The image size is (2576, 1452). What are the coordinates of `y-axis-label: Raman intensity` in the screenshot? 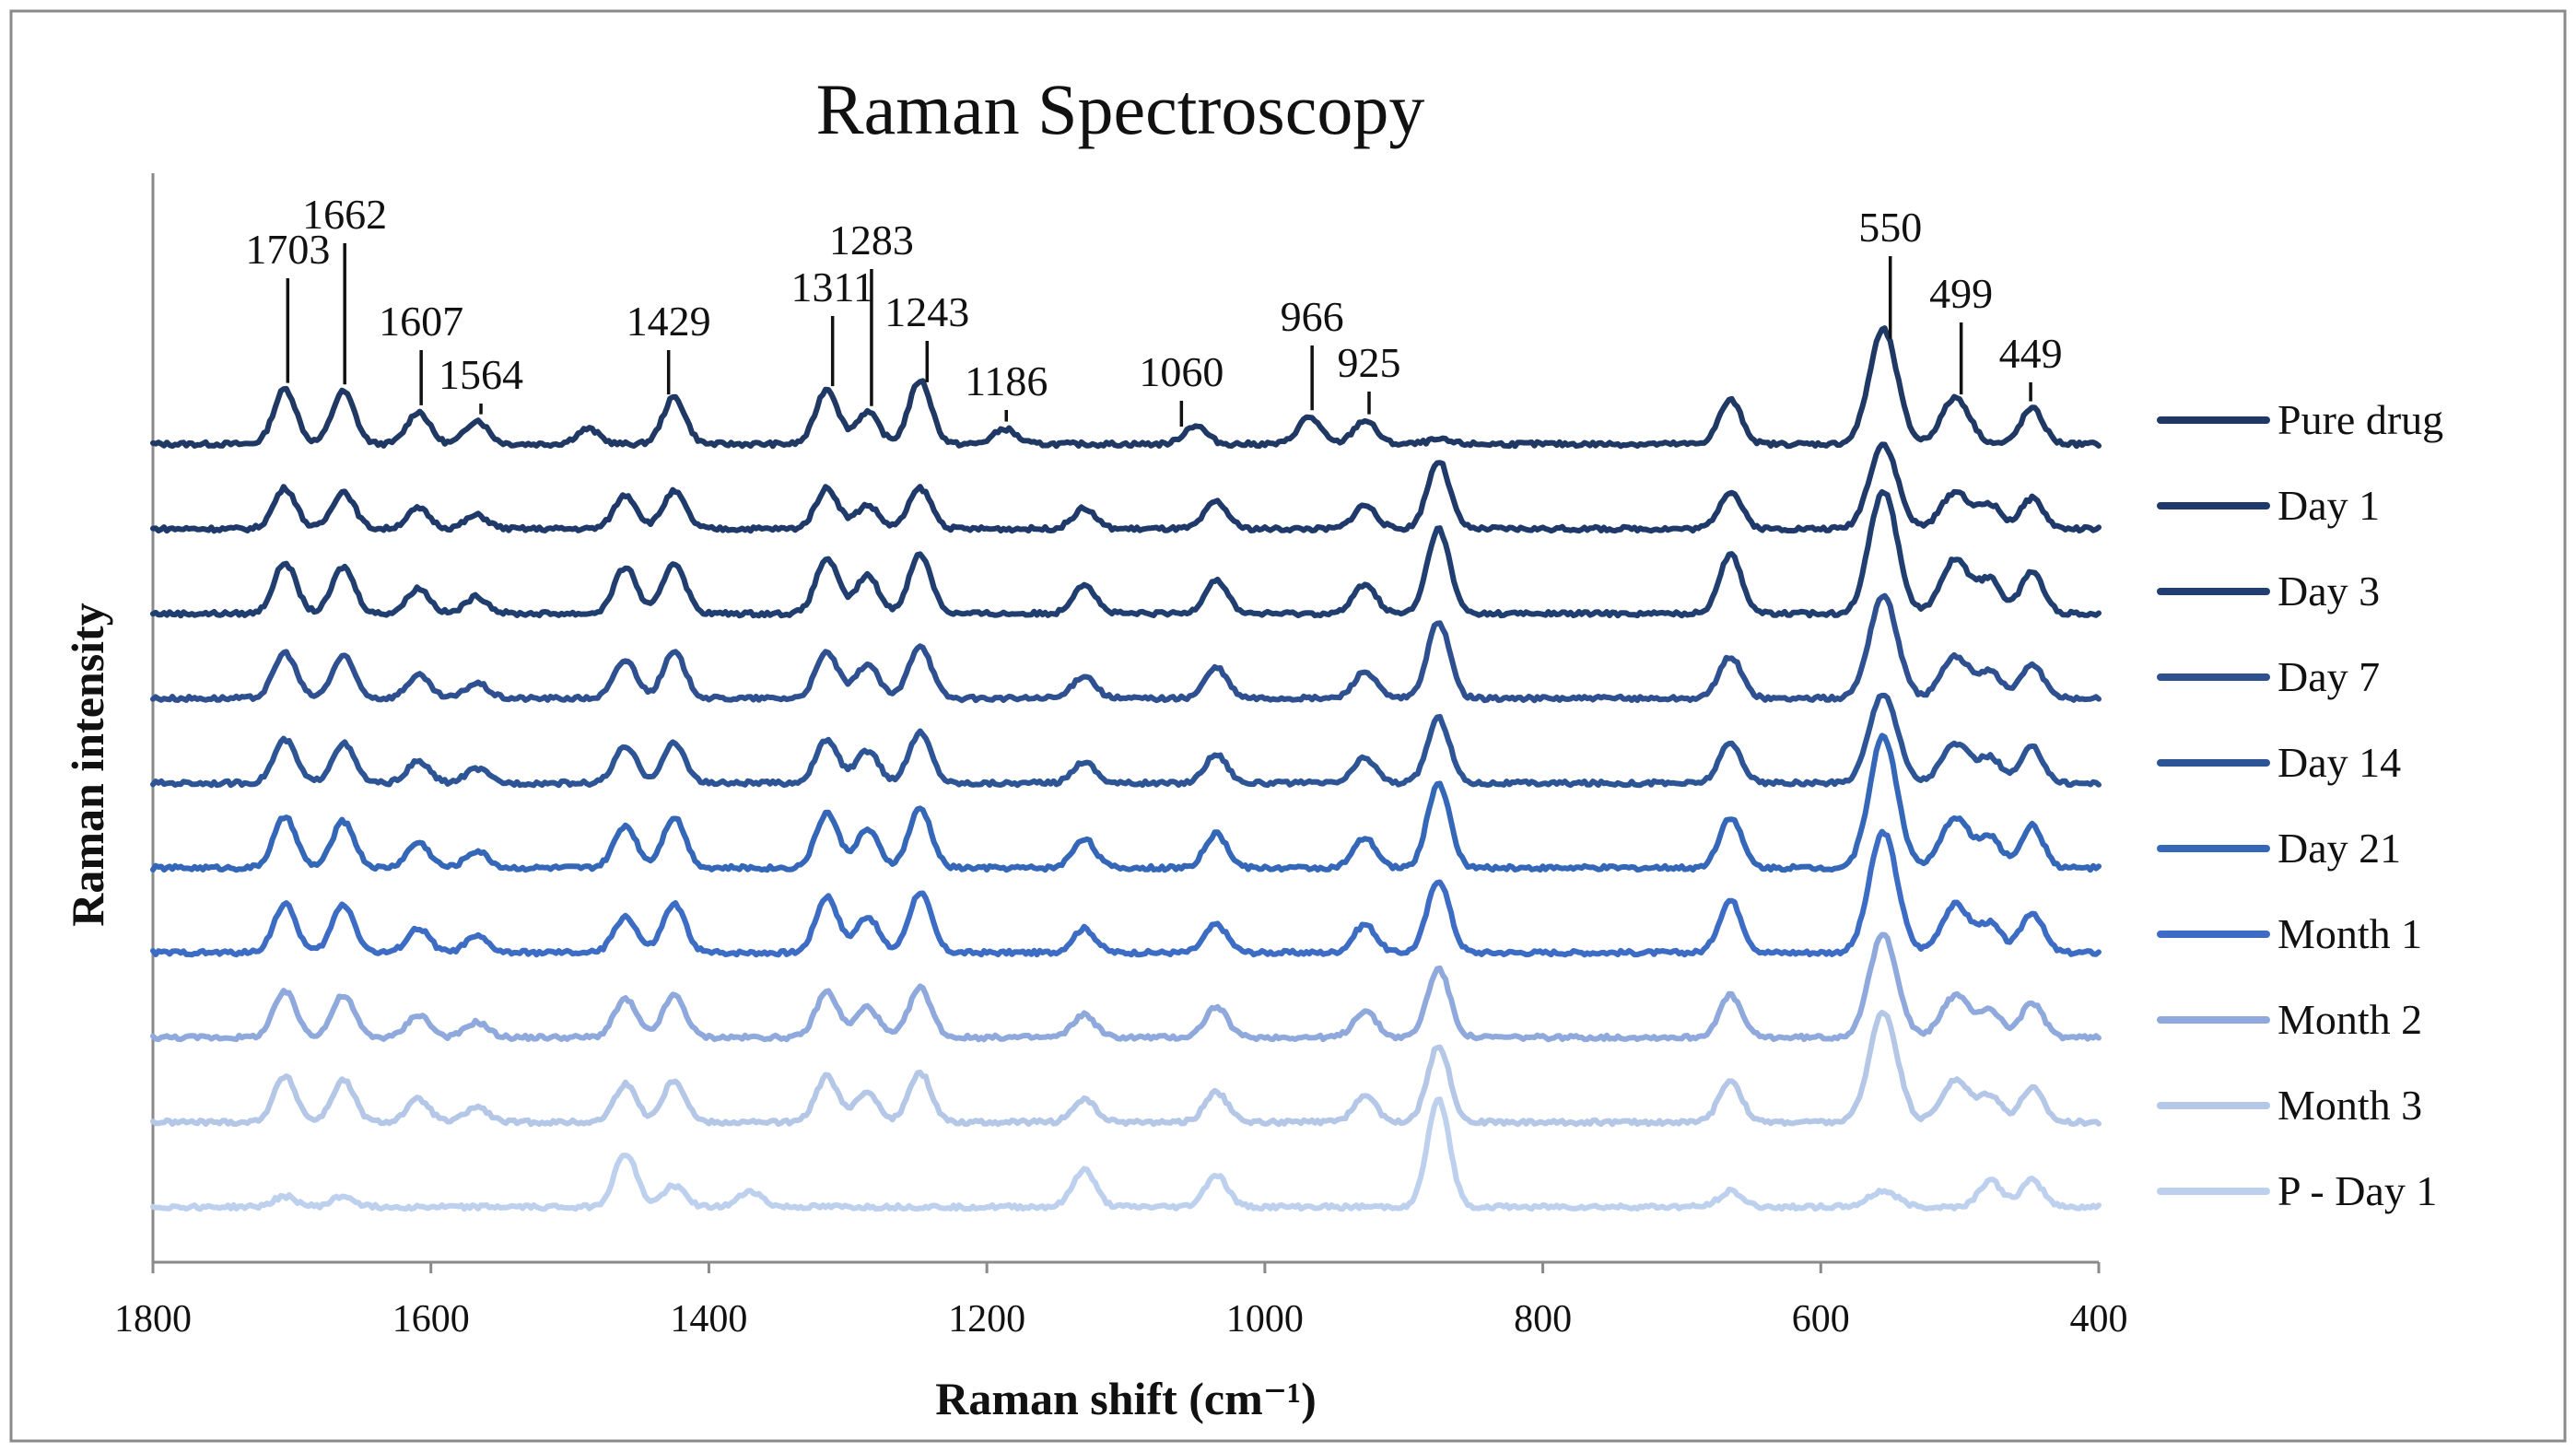 It's located at (87, 765).